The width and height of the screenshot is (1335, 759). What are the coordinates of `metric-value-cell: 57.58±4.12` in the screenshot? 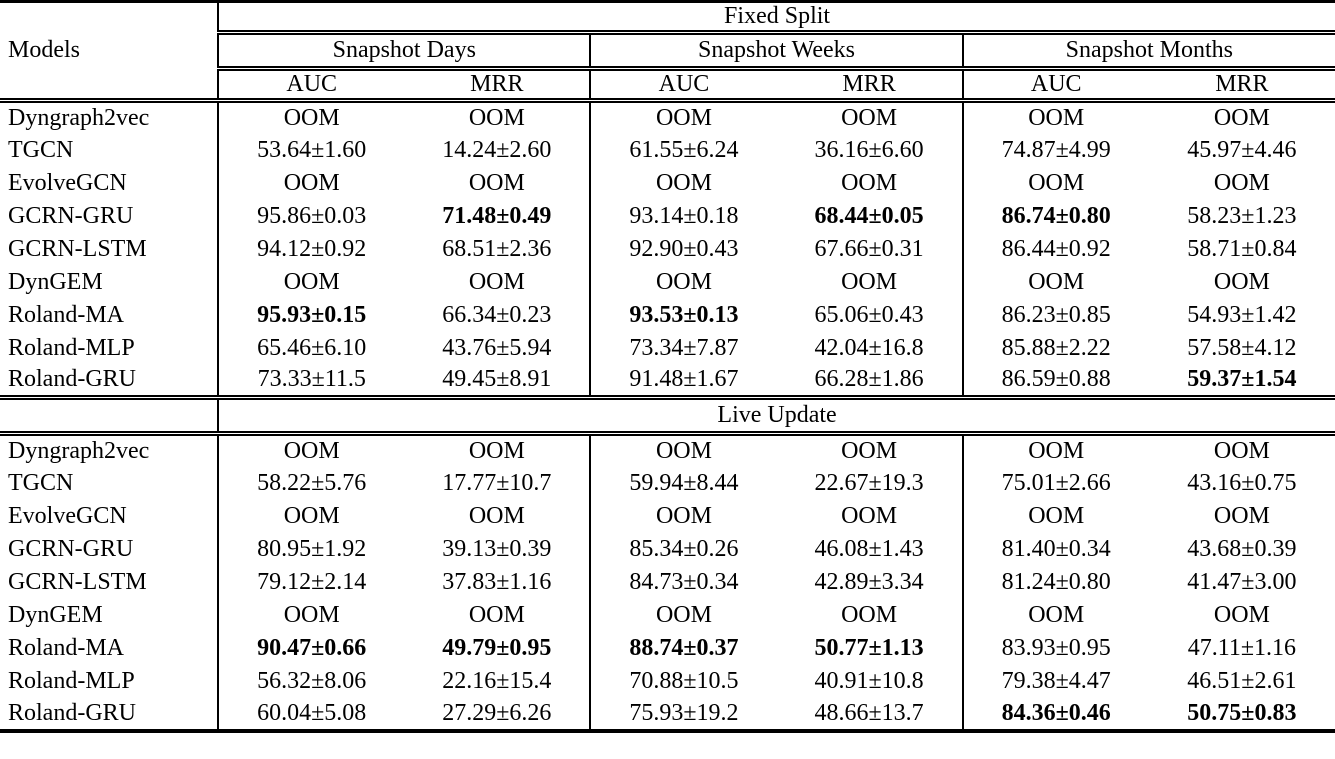 It's located at (1242, 347).